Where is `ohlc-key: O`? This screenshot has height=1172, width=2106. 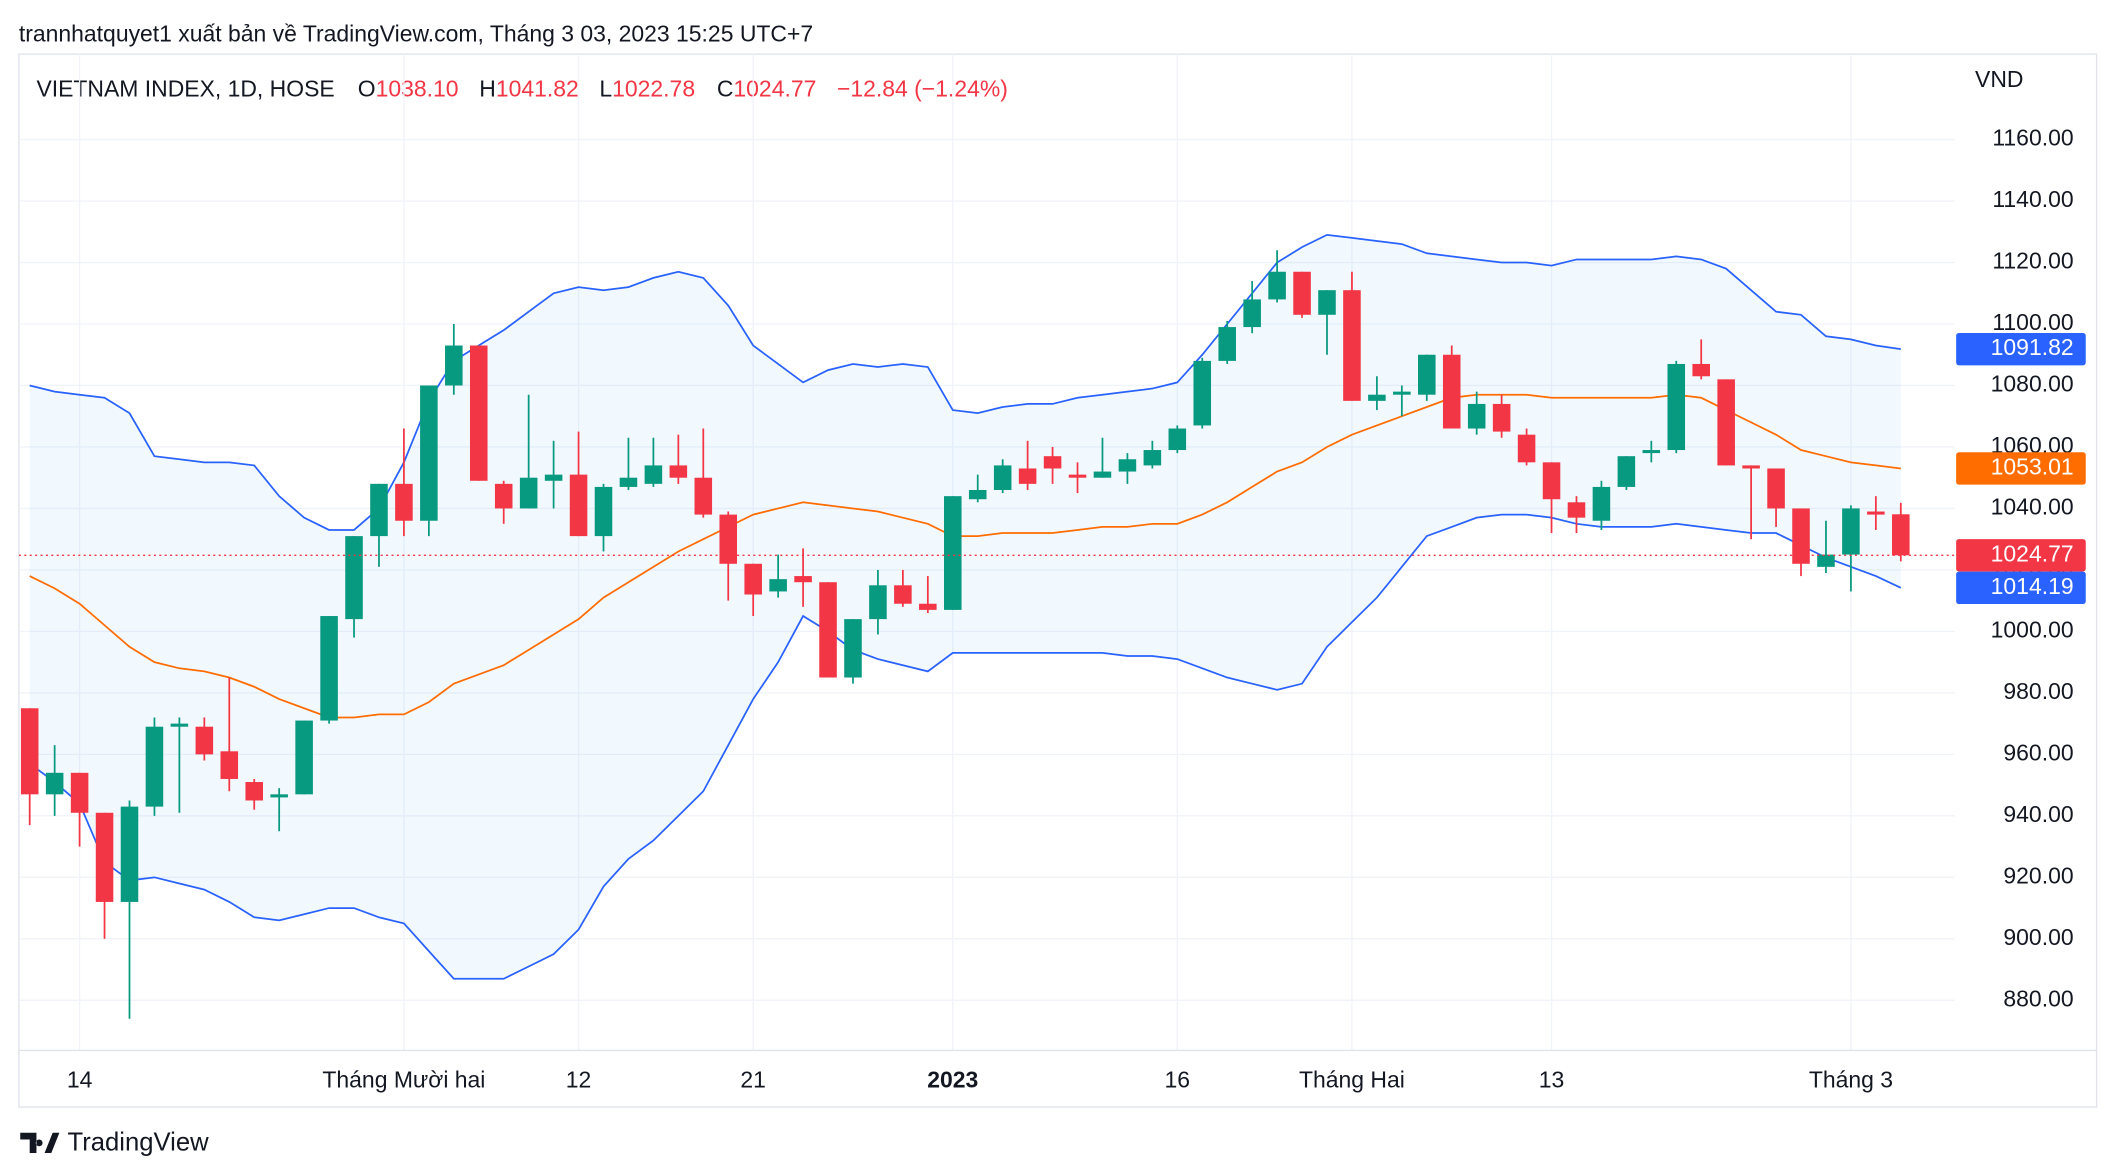 ohlc-key: O is located at coordinates (367, 89).